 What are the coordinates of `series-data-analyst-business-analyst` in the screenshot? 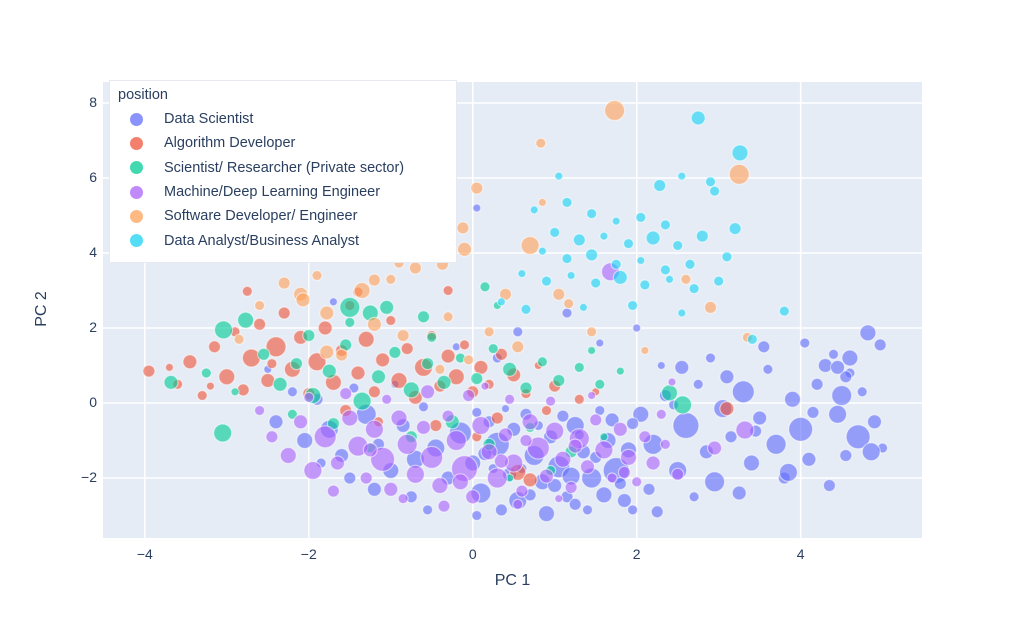 It's located at (643, 227).